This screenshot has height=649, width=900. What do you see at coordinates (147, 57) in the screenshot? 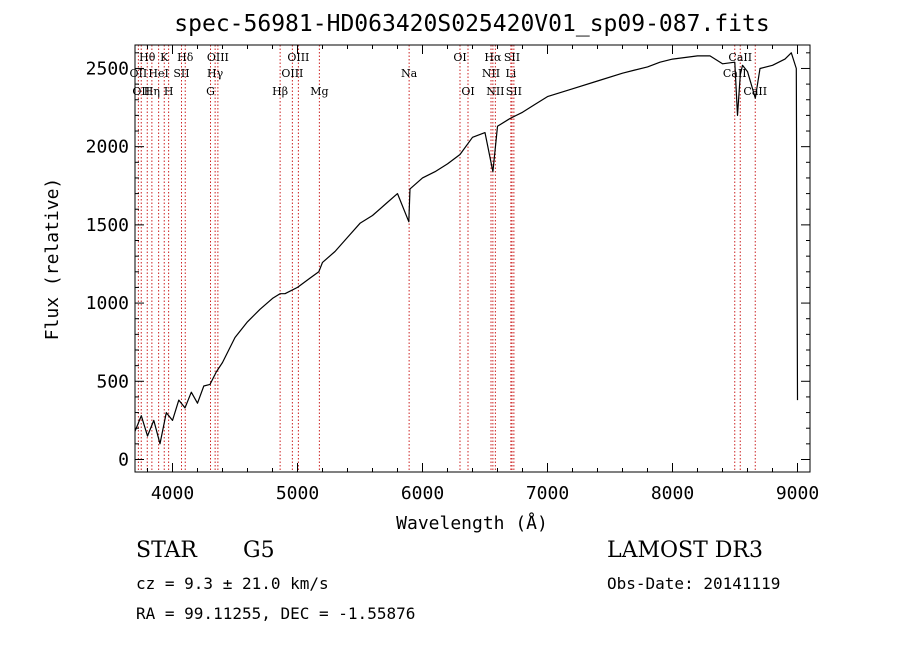
I see `line-label-2: Hθ` at bounding box center [147, 57].